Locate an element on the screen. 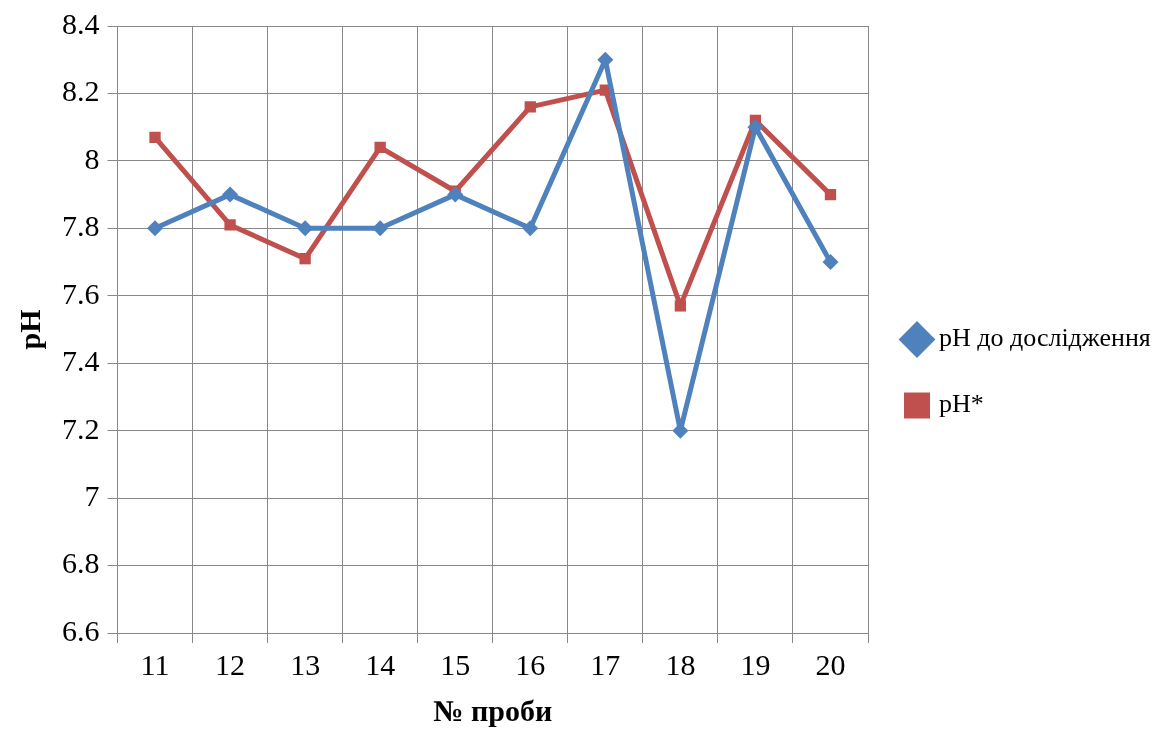 The height and width of the screenshot is (740, 1164). y-tick-label: 7.8 is located at coordinates (81, 226).